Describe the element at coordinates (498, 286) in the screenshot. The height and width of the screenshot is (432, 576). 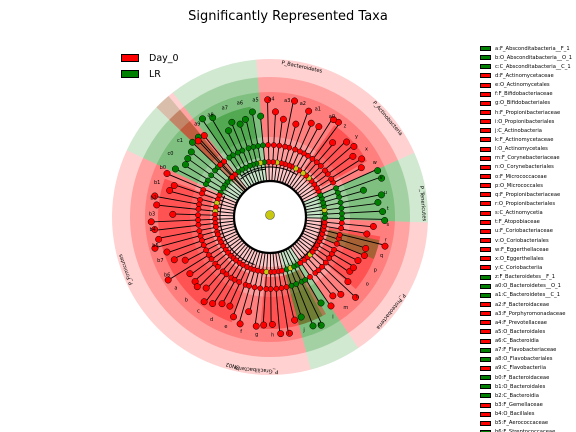
I see `taxa-legend-code: a0` at that location.